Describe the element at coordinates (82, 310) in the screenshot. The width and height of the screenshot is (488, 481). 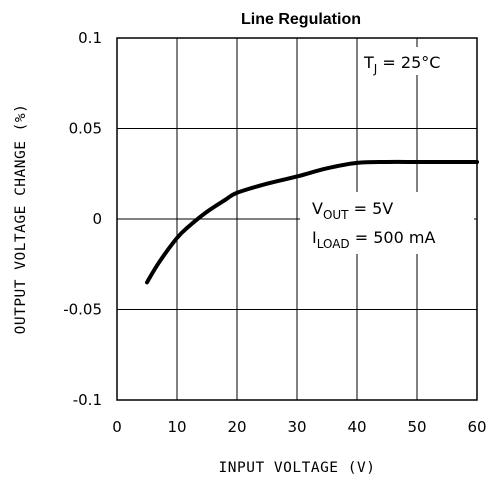
I see `y-tick-label: -0.05` at that location.